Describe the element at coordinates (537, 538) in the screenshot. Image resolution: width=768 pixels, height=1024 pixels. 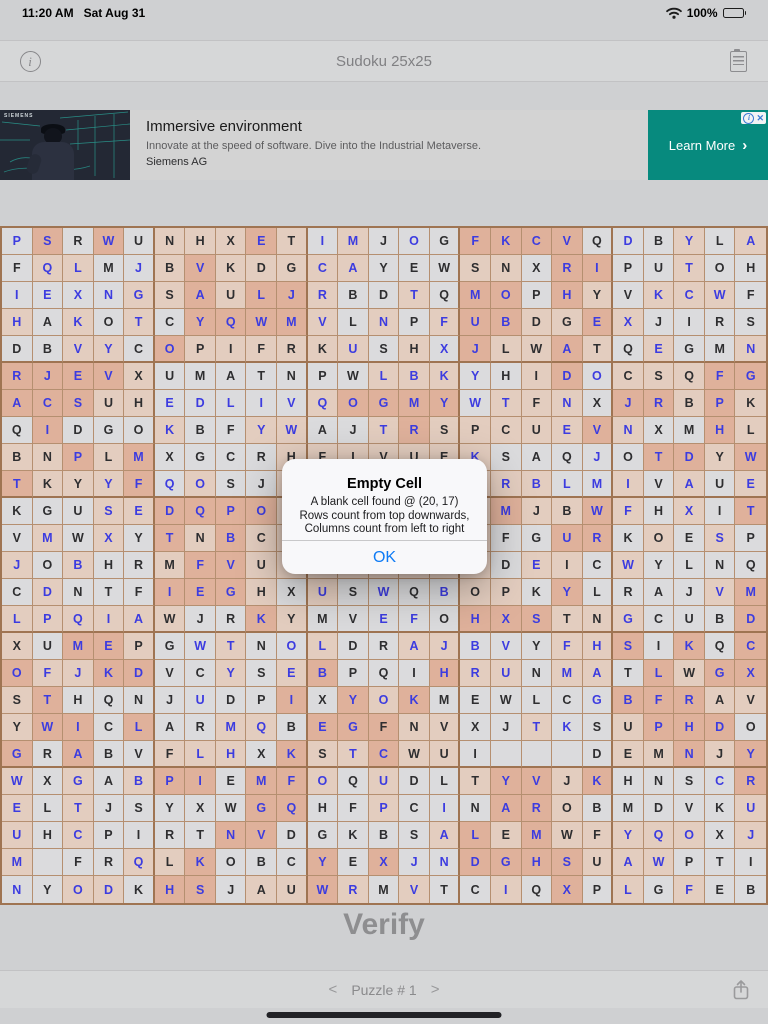
I see `grid-cell-r12-c18: G` at that location.